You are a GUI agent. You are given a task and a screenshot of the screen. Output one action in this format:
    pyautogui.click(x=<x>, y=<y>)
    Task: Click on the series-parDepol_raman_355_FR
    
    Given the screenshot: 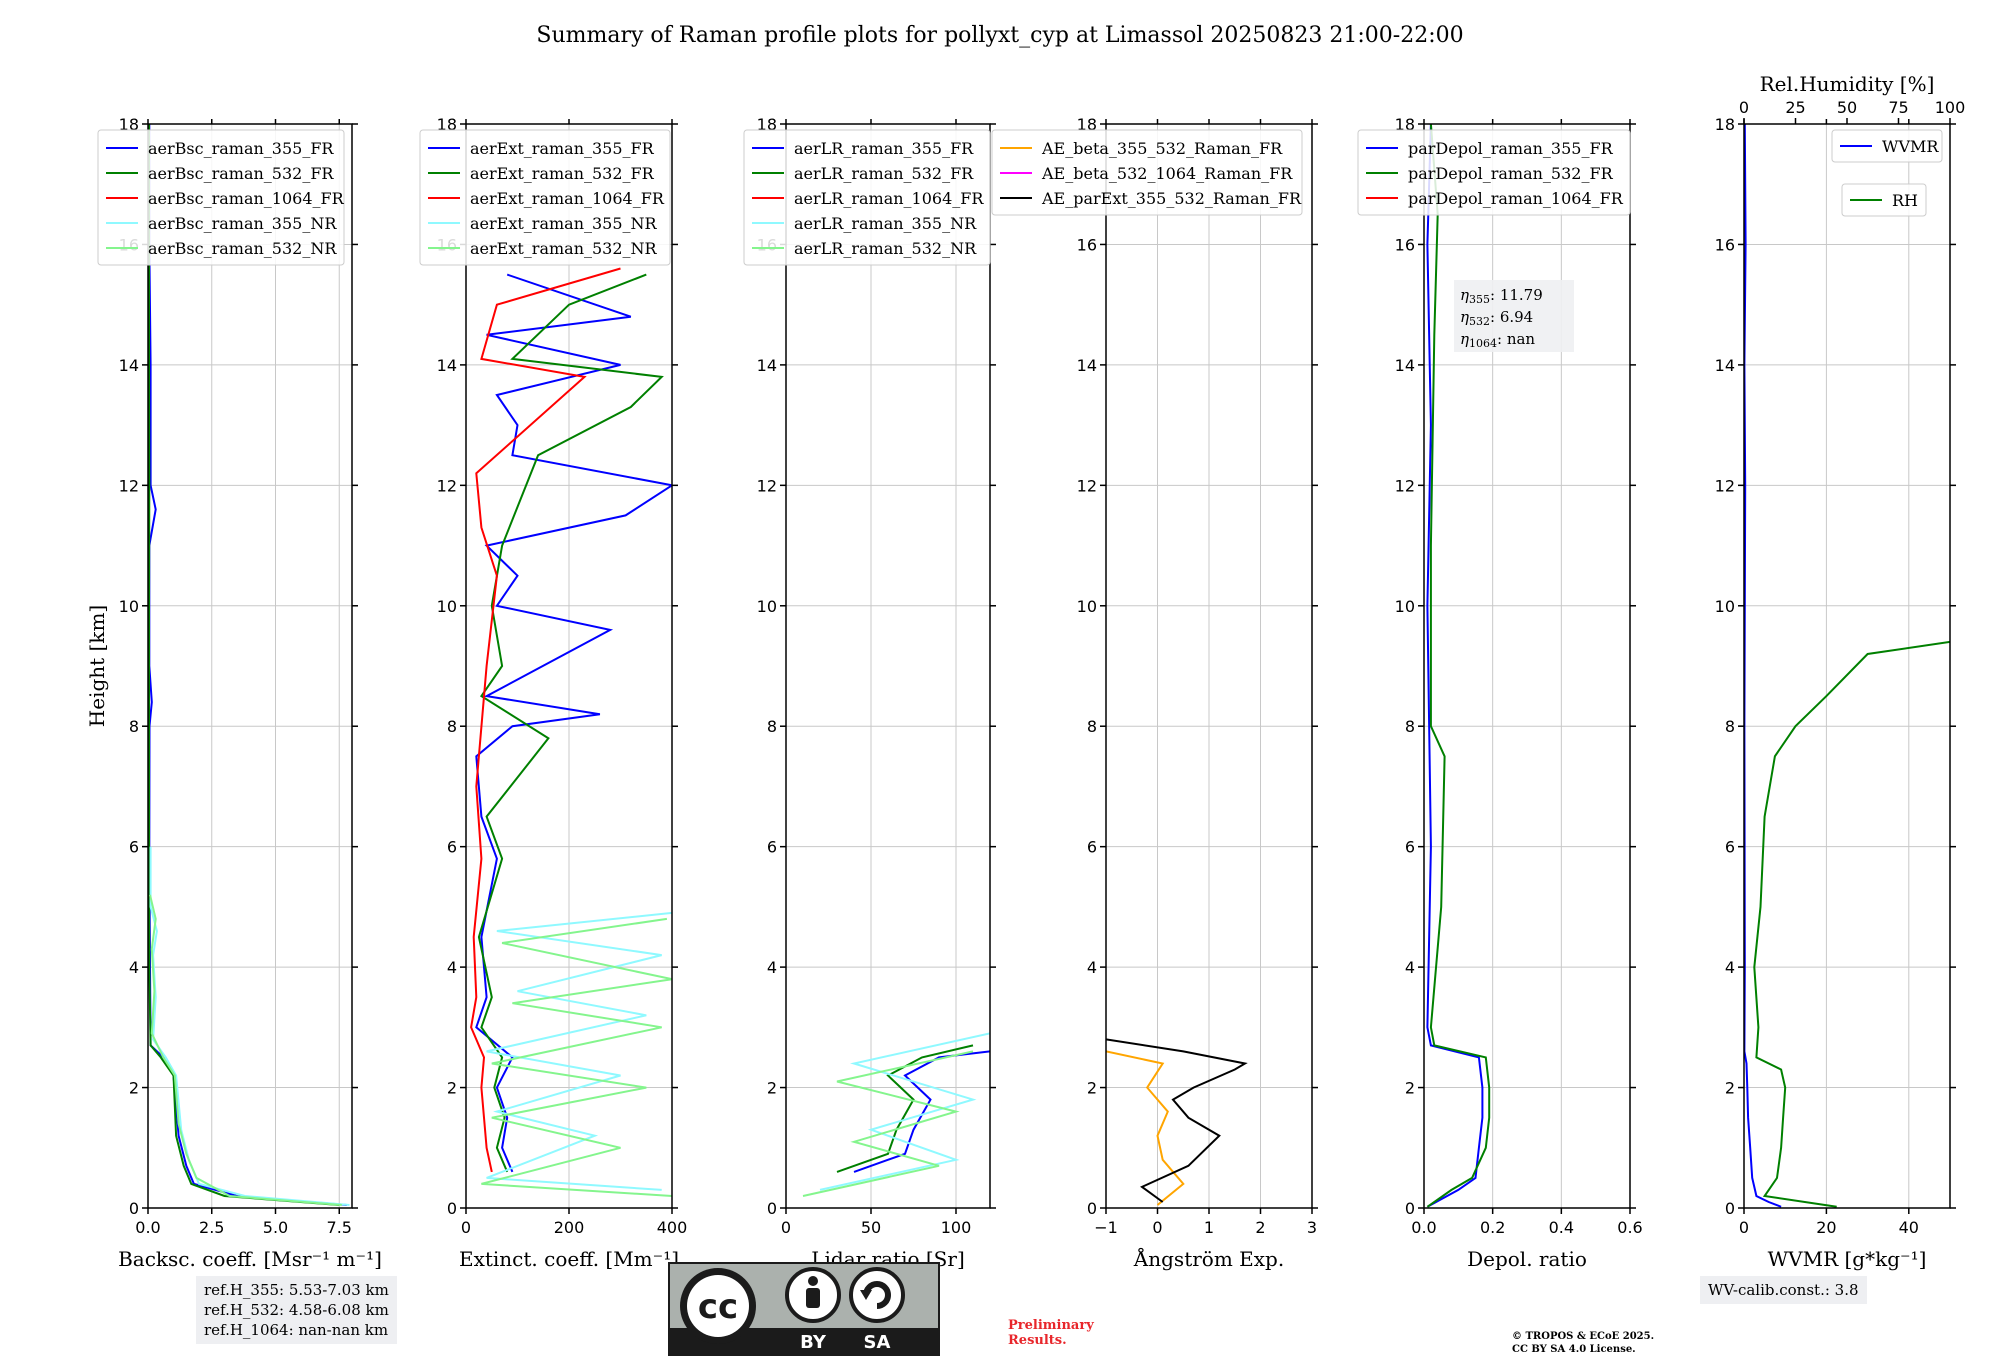 What is the action you would take?
    pyautogui.click(x=1455, y=666)
    